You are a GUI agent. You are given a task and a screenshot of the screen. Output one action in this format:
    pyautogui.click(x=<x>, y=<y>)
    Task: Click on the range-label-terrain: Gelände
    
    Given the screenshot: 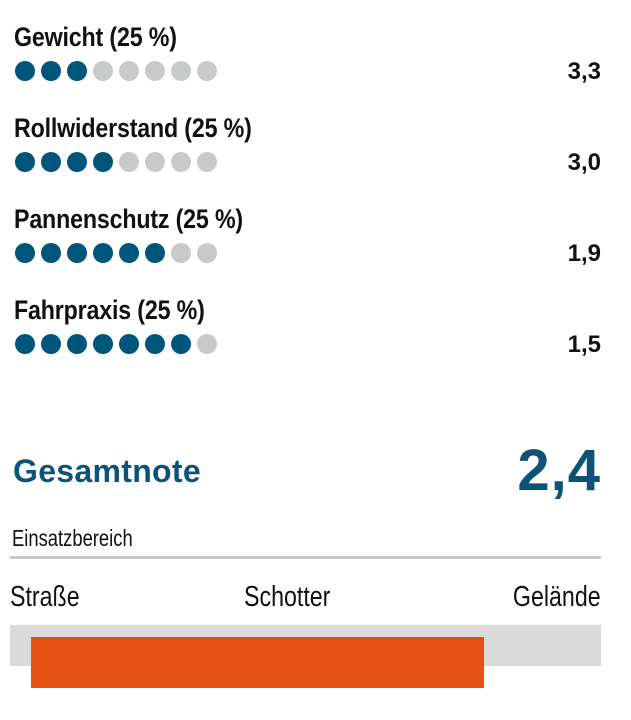 What is the action you would take?
    pyautogui.click(x=557, y=597)
    